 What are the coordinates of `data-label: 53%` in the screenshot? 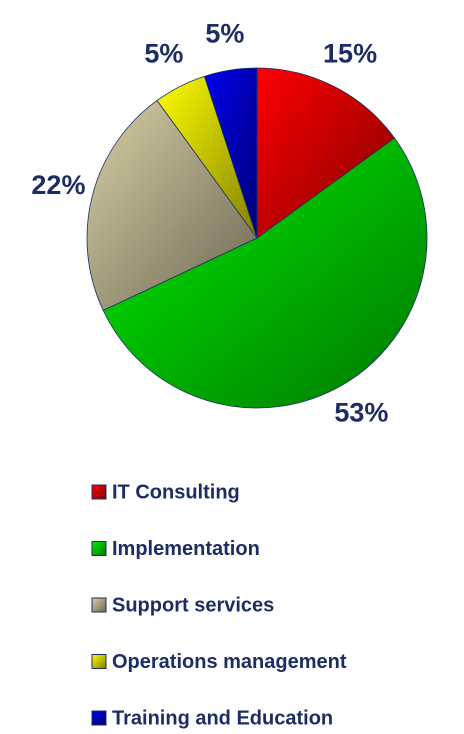 It's located at (361, 413).